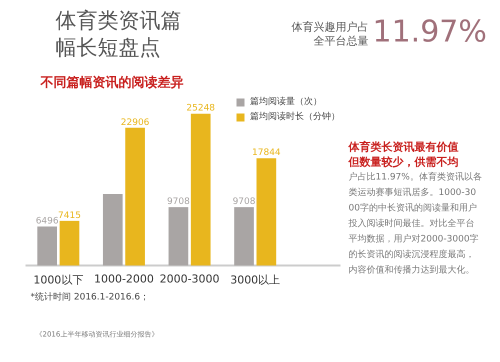 This screenshot has width=500, height=362. Describe the element at coordinates (58, 280) in the screenshot. I see `x-tick-label: 1000以下` at that location.